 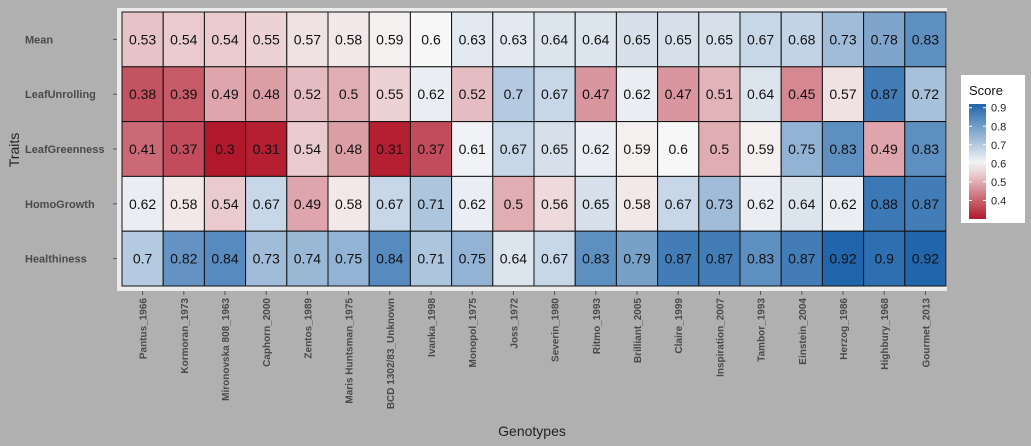 I want to click on y-tick-label: HomoGrowth, so click(x=60, y=205).